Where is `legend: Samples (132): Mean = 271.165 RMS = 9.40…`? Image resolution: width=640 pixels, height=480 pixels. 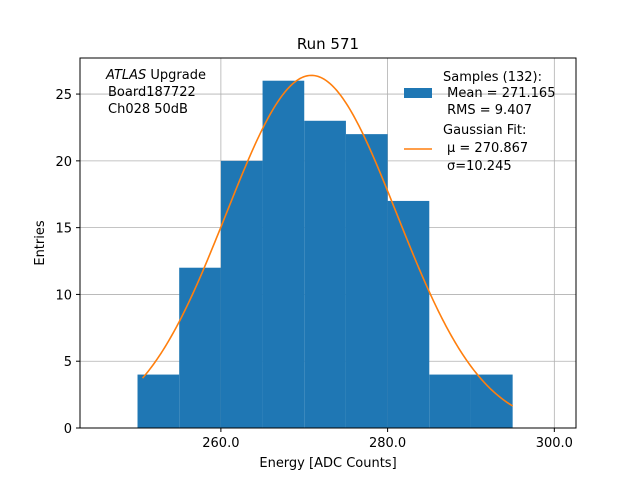 legend: Samples (132): Mean = 271.165 RMS = 9.40… is located at coordinates (479, 122).